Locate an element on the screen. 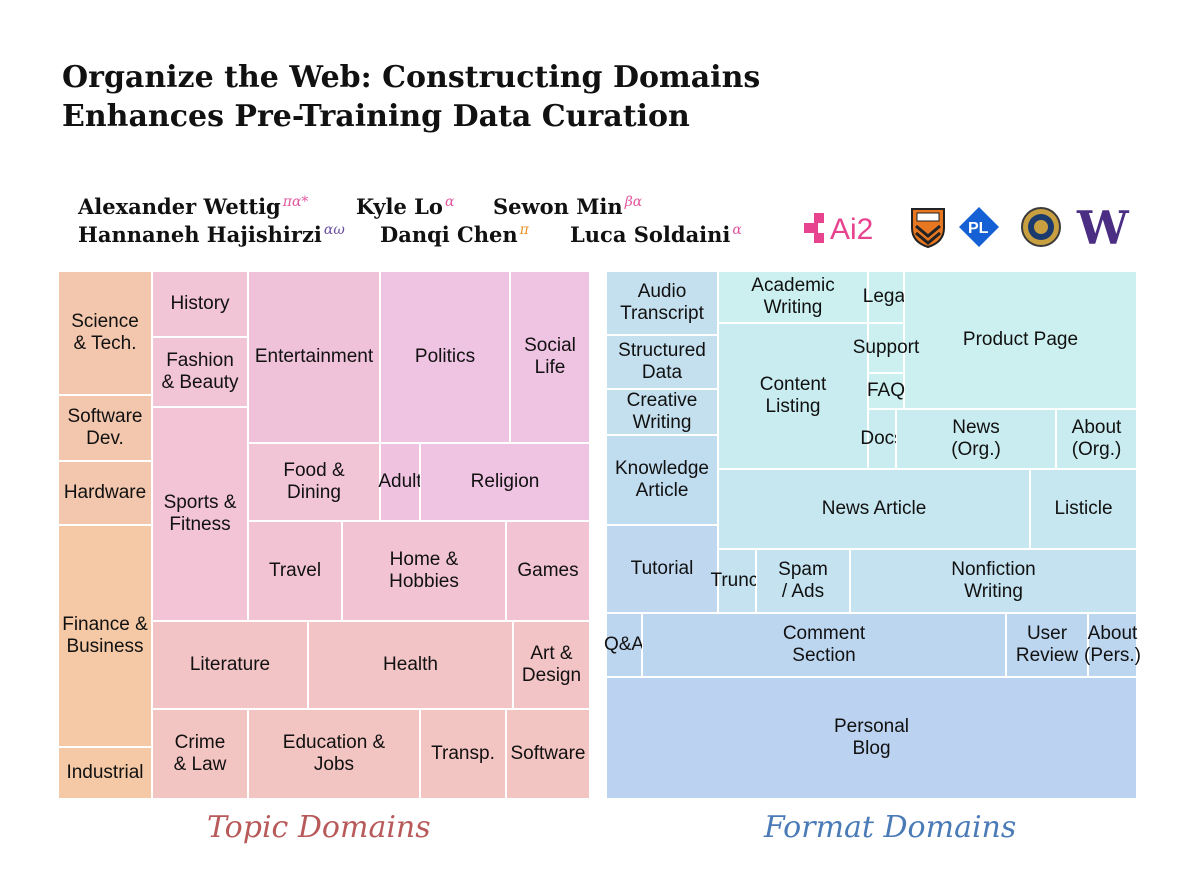 This screenshot has height=881, width=1200. ai2-logo: Ai2 is located at coordinates (846, 230).